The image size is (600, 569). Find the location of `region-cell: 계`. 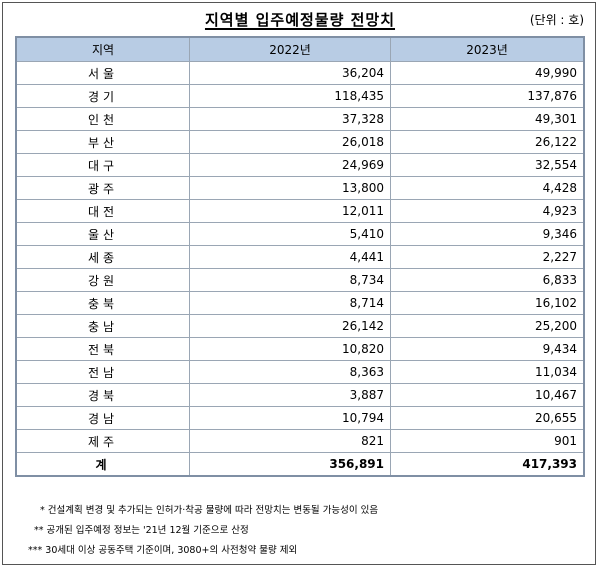

region-cell: 계 is located at coordinates (102, 464).